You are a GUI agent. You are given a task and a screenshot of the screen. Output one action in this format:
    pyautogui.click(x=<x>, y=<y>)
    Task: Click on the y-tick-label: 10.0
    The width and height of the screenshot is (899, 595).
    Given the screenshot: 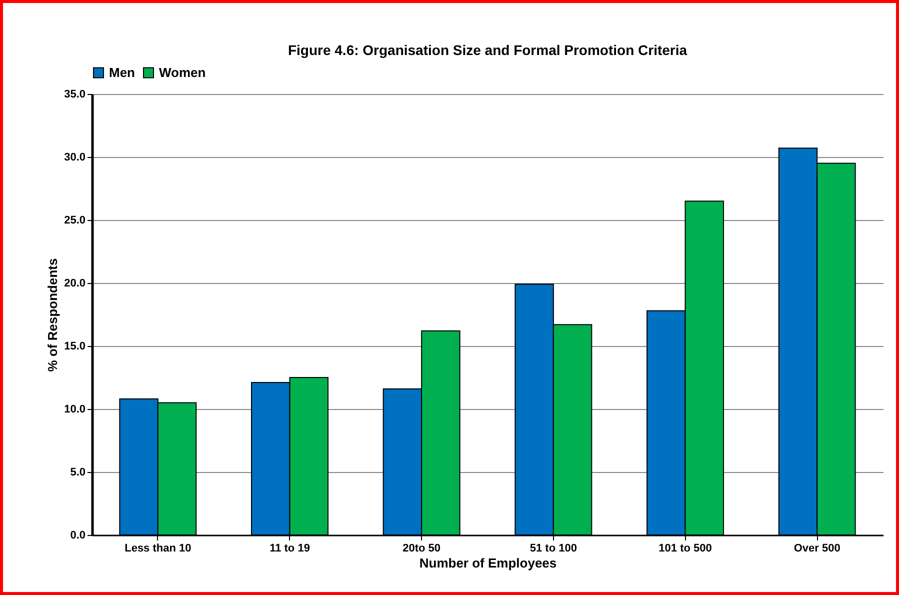 What is the action you would take?
    pyautogui.click(x=75, y=410)
    